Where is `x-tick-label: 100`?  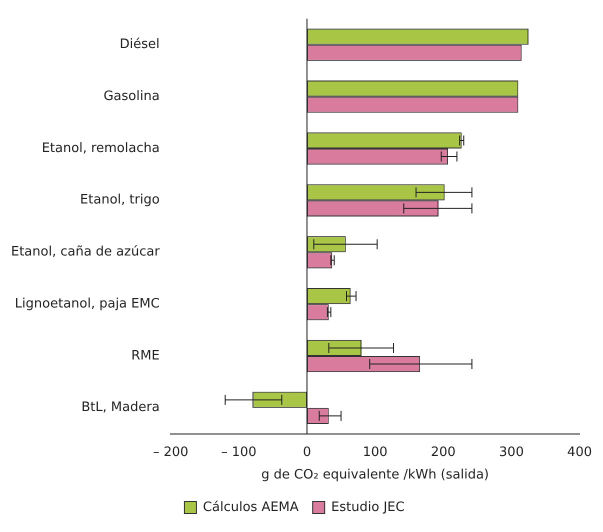
x-tick-label: 100 is located at coordinates (375, 452).